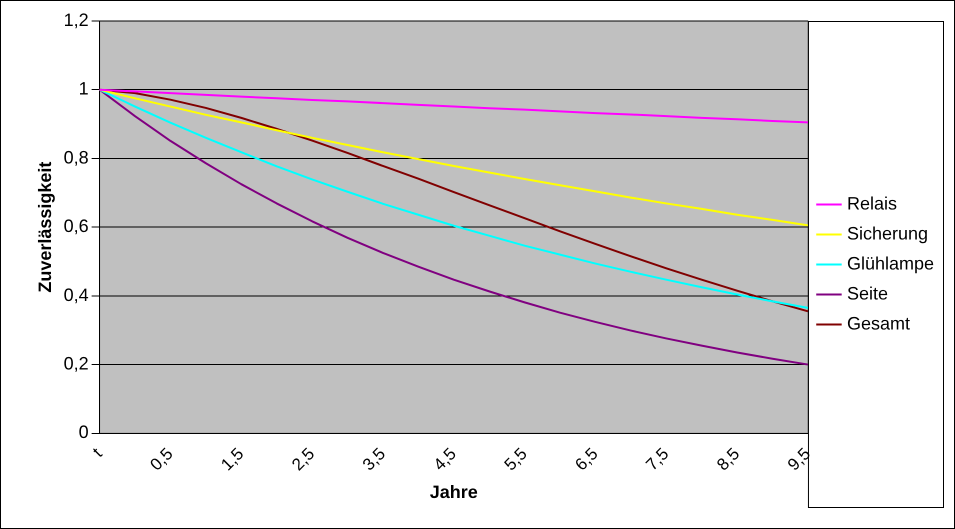 The height and width of the screenshot is (529, 955). Describe the element at coordinates (586, 459) in the screenshot. I see `x-tick-label: 6,5` at that location.